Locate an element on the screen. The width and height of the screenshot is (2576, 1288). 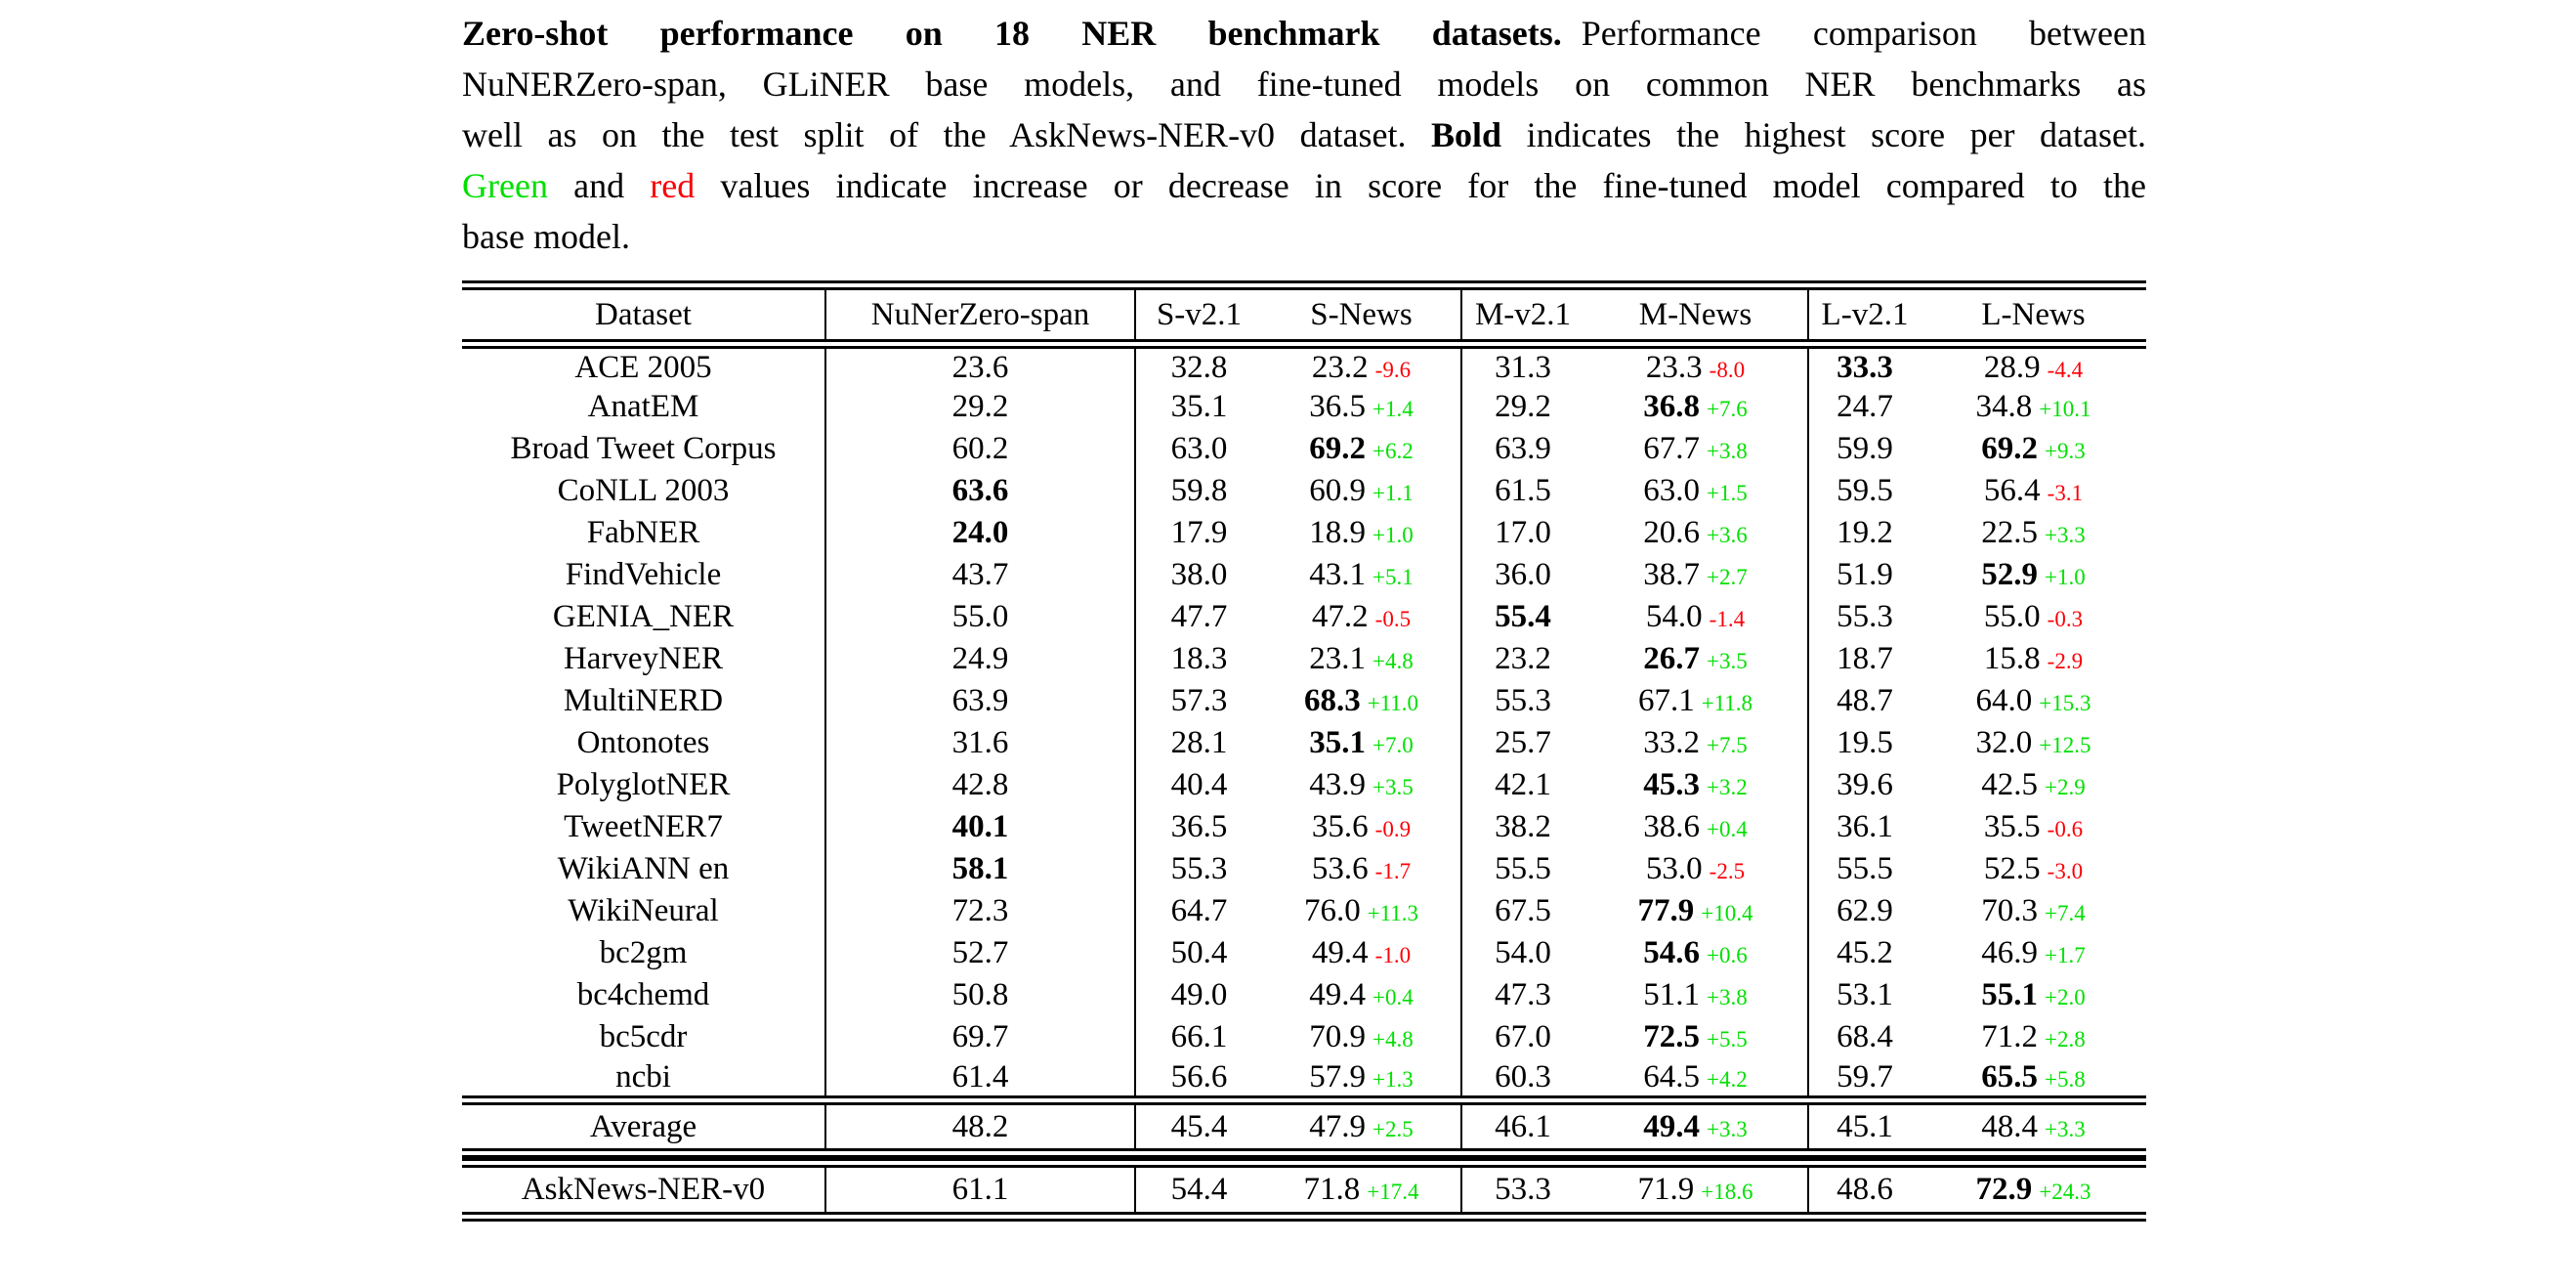
score-delta: -2.9 is located at coordinates (2065, 661).